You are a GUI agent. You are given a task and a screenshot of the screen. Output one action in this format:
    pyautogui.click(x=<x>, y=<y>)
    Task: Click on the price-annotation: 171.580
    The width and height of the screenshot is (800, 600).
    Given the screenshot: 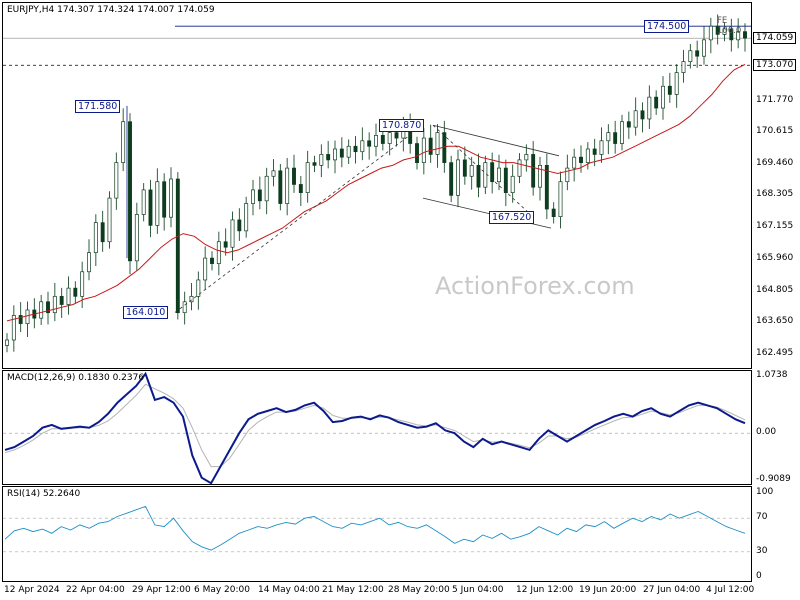 What is the action you would take?
    pyautogui.click(x=98, y=106)
    